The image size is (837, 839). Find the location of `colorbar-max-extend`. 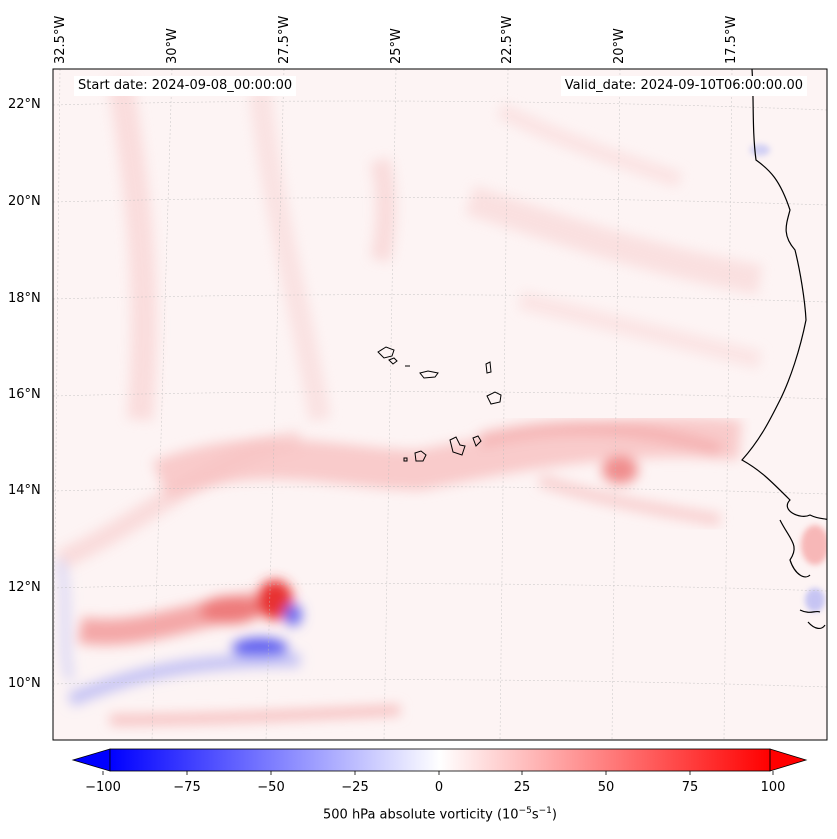

colorbar-max-extend is located at coordinates (788, 760).